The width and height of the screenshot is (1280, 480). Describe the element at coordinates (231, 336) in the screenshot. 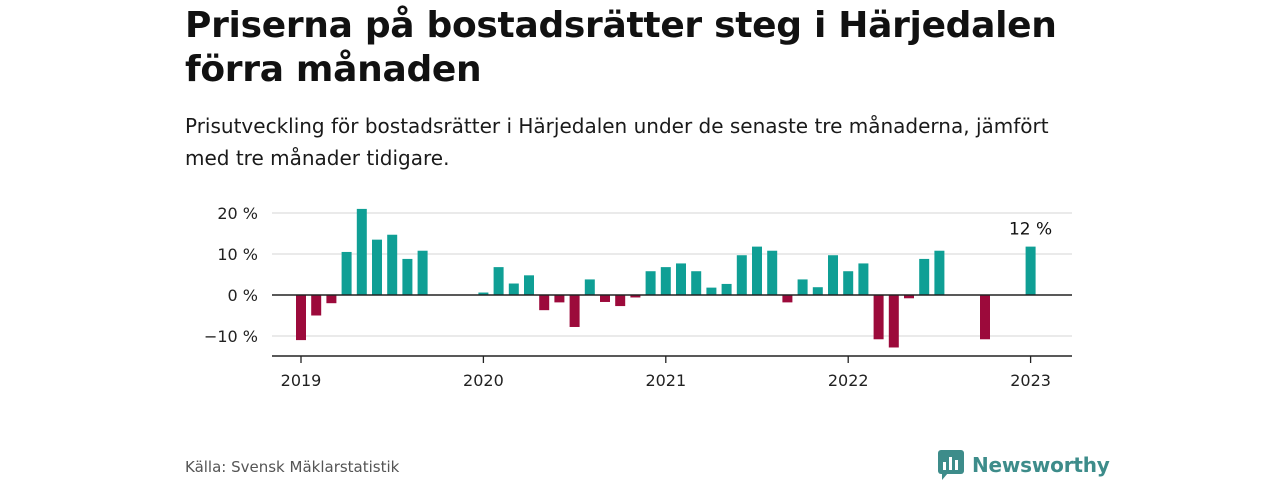

I see `y-tick-label: −10 %` at that location.